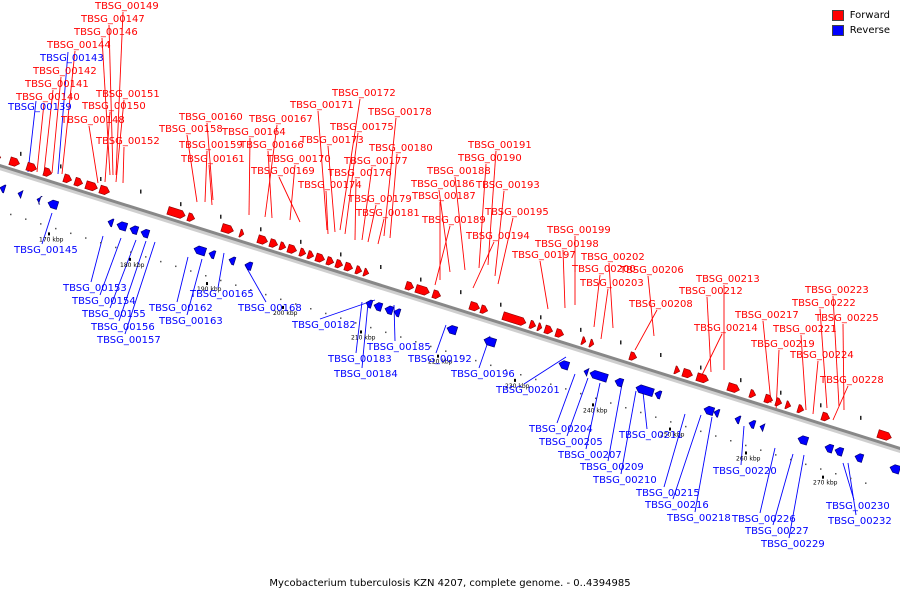  I want to click on gene-label: TBSG_00228, so click(851, 380).